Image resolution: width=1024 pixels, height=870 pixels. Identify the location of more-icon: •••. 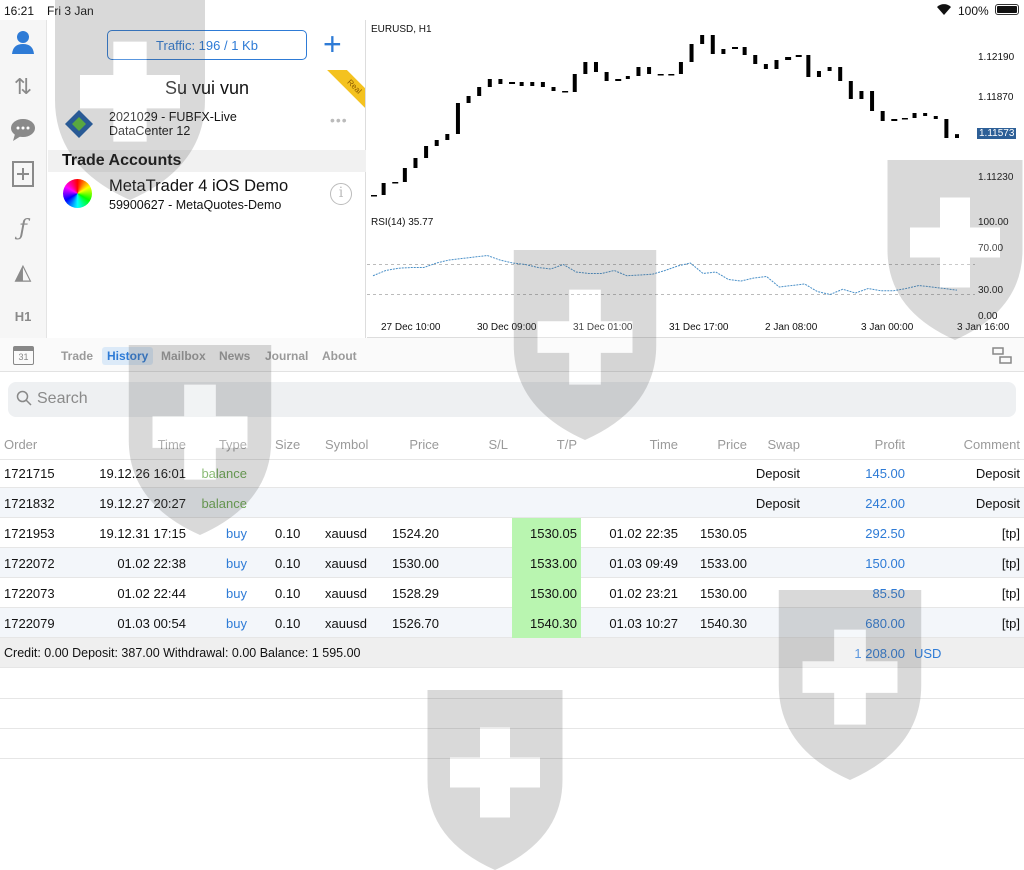
(339, 120).